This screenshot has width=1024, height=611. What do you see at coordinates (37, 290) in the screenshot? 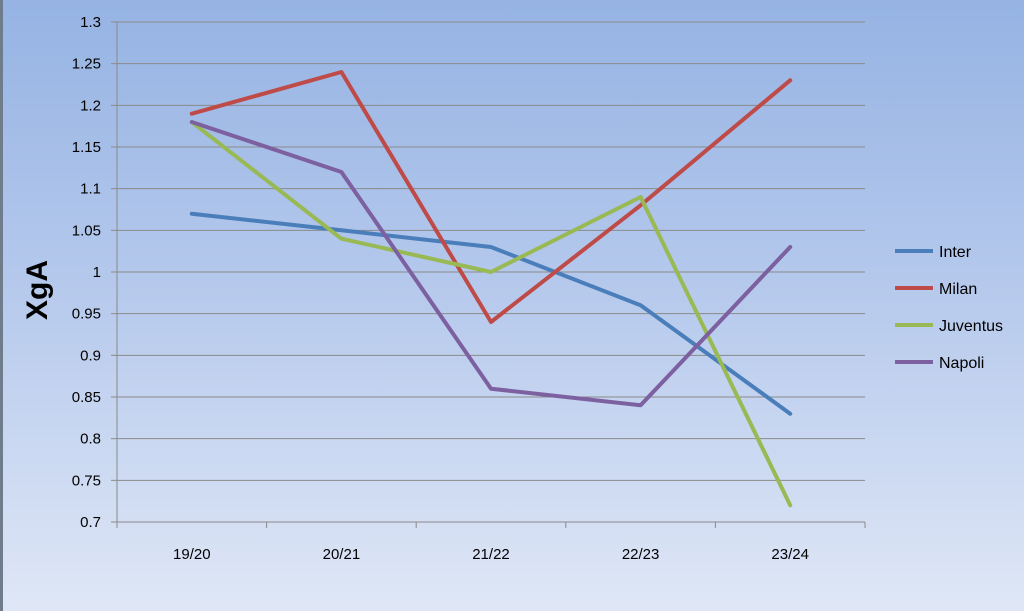
I see `y-axis-label: XgA` at bounding box center [37, 290].